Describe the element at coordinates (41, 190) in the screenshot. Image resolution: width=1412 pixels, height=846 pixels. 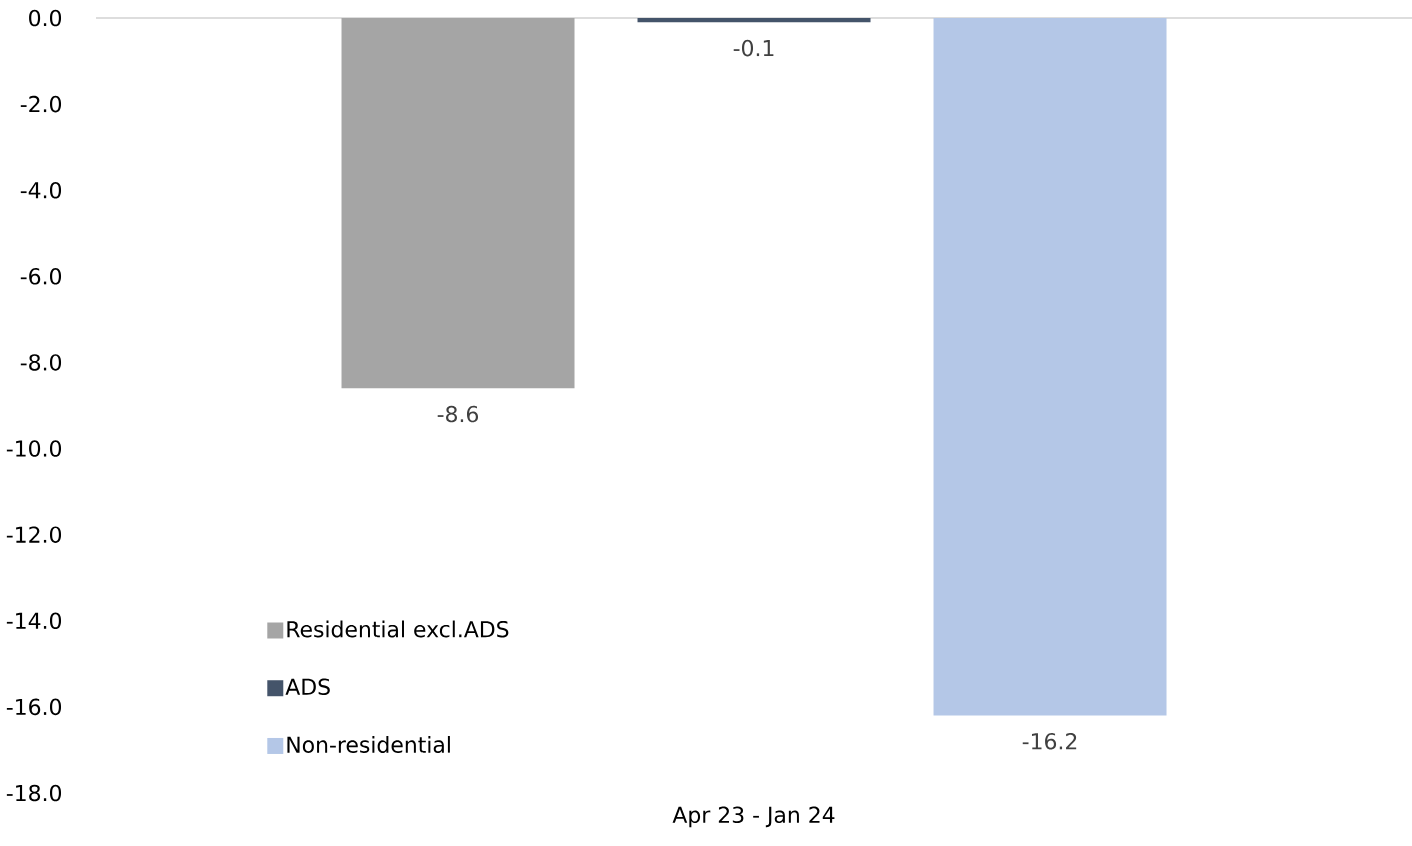
I see `y-tick-label: -4.0` at that location.